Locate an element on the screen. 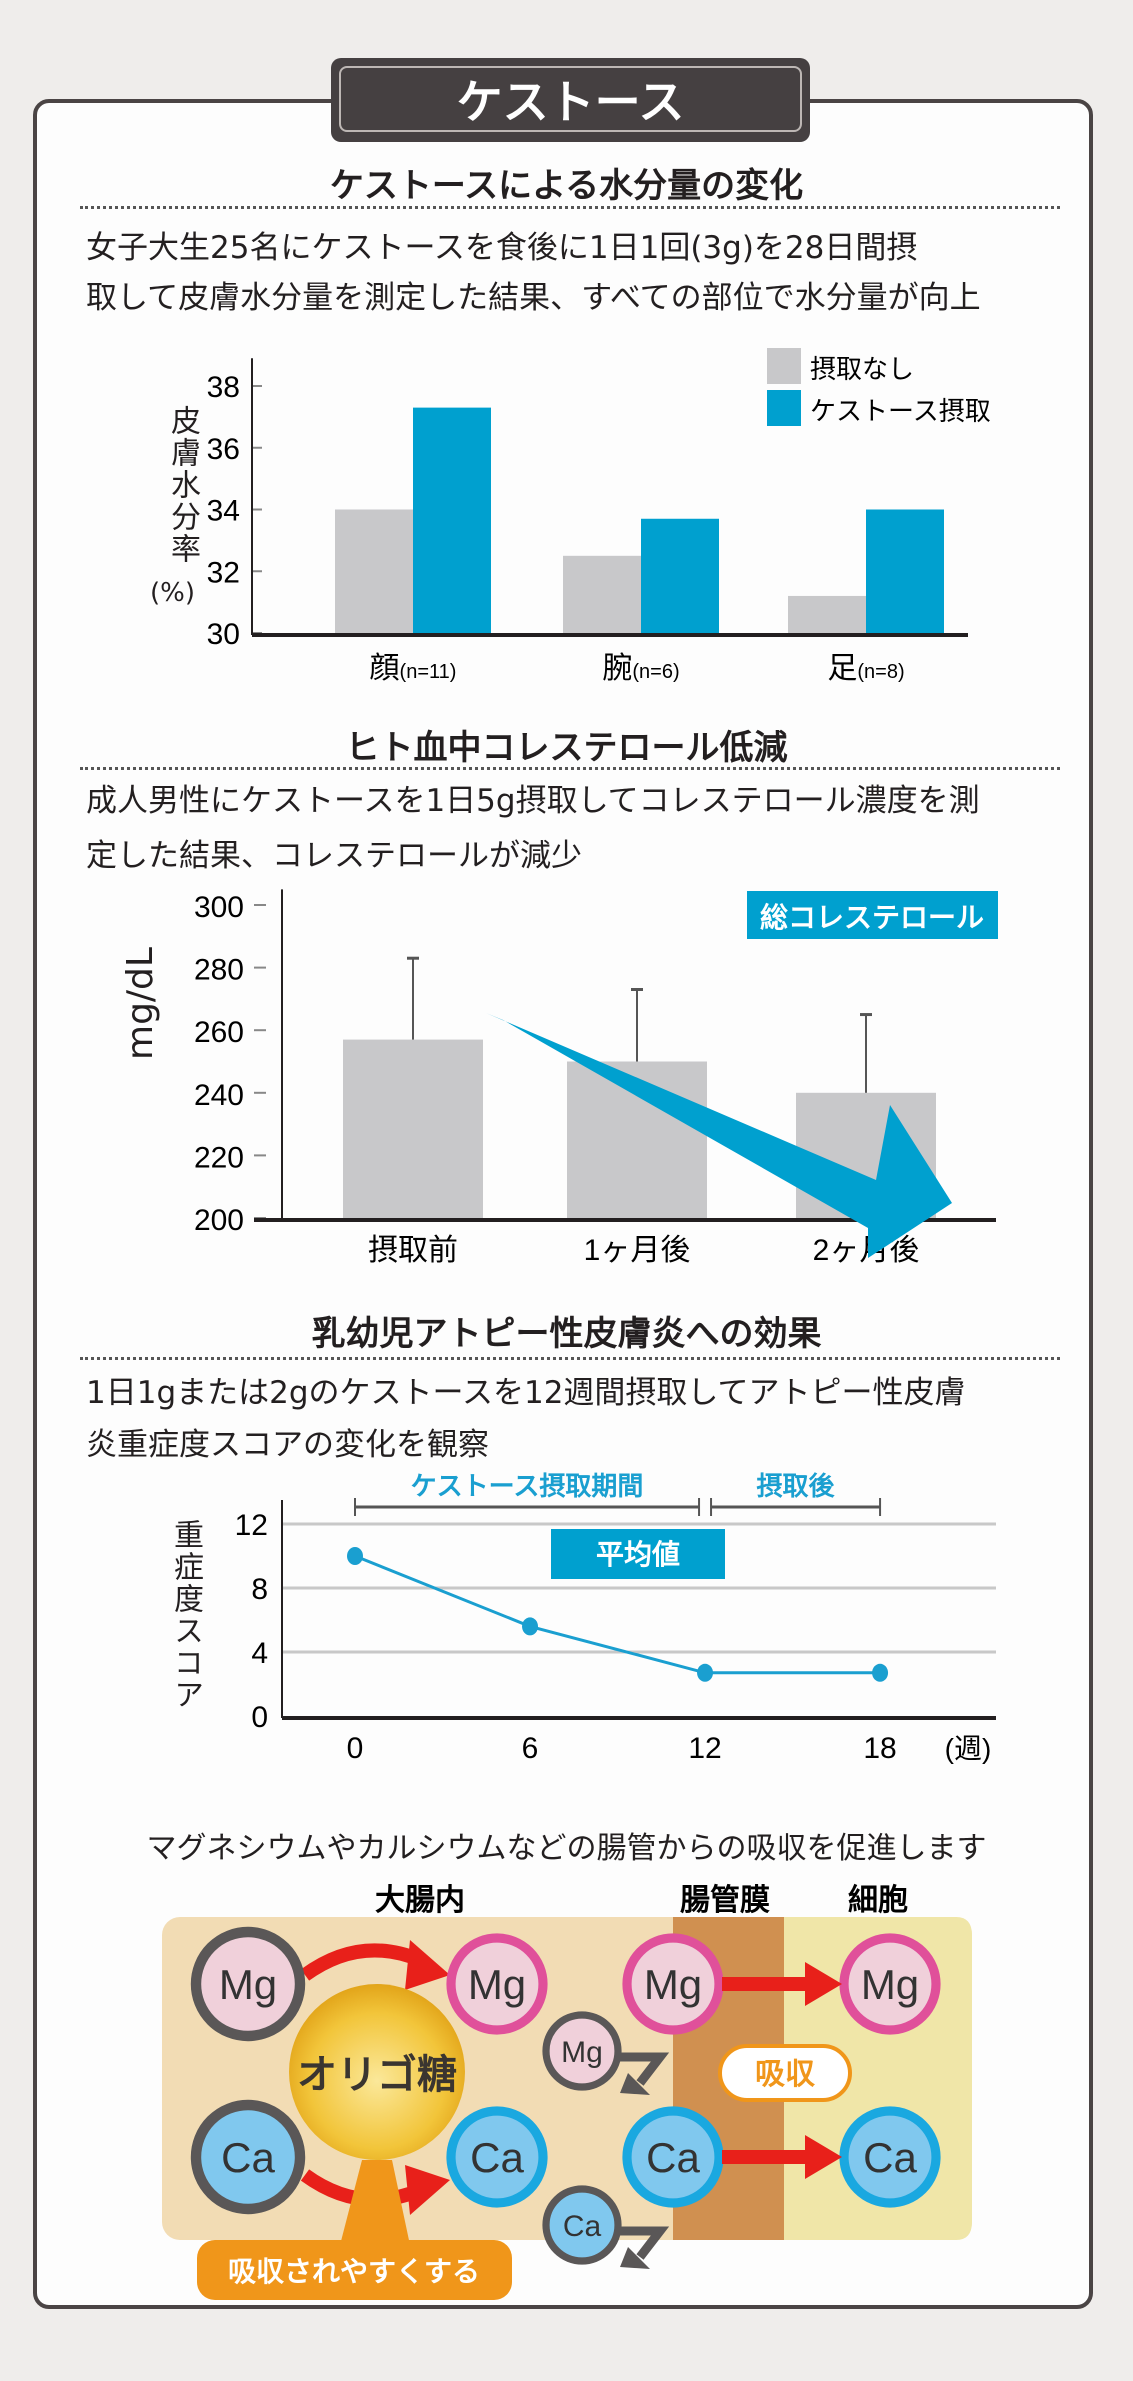 Image resolution: width=1133 pixels, height=2381 pixels. category-label: 足 is located at coordinates (842, 668).